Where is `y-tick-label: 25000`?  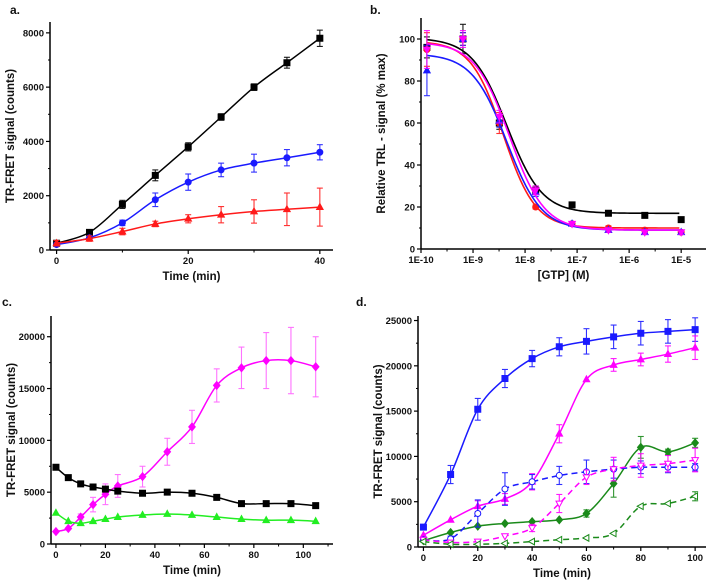
y-tick-label: 25000 is located at coordinates (399, 321).